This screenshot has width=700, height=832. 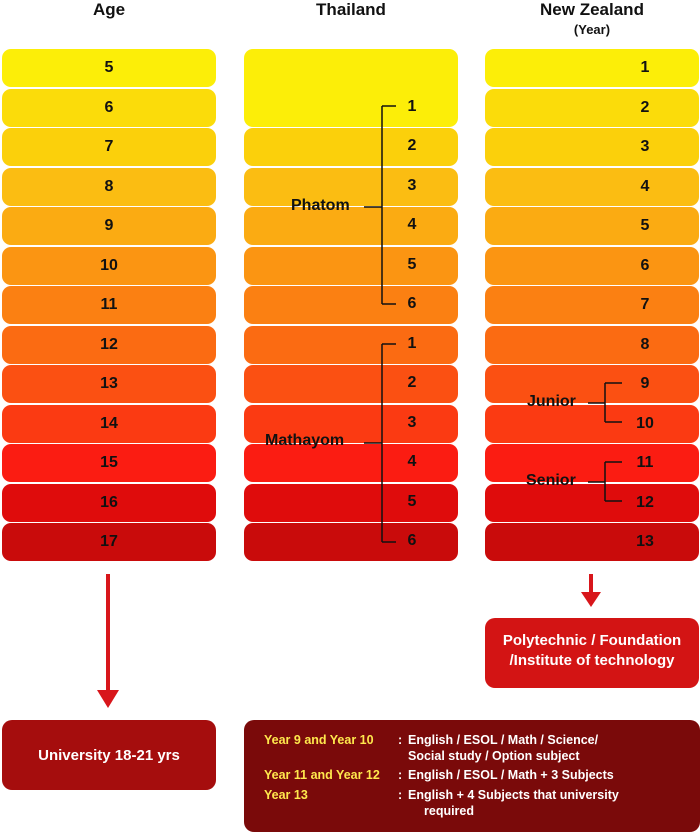 I want to click on nz-year: 10, so click(x=645, y=423).